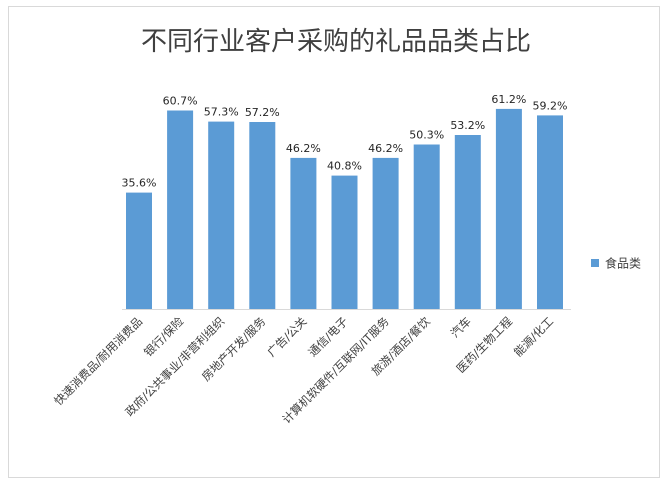  I want to click on data-label: 35.6%, so click(139, 183).